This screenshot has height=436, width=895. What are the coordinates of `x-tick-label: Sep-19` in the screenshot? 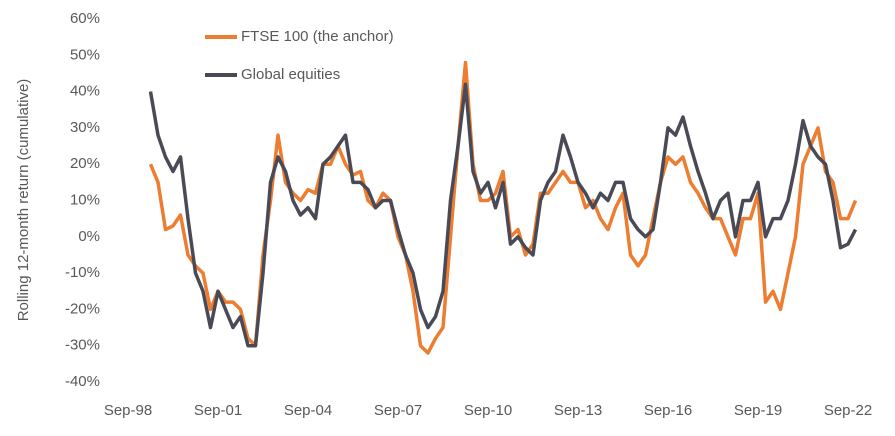 It's located at (758, 410).